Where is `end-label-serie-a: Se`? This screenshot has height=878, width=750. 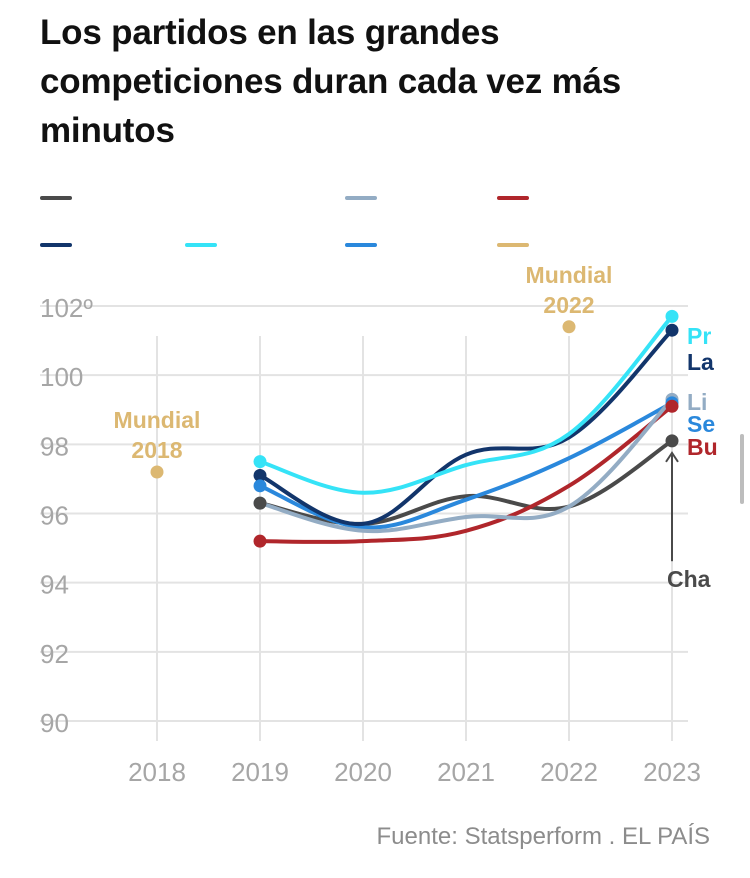
end-label-serie-a: Se is located at coordinates (701, 424).